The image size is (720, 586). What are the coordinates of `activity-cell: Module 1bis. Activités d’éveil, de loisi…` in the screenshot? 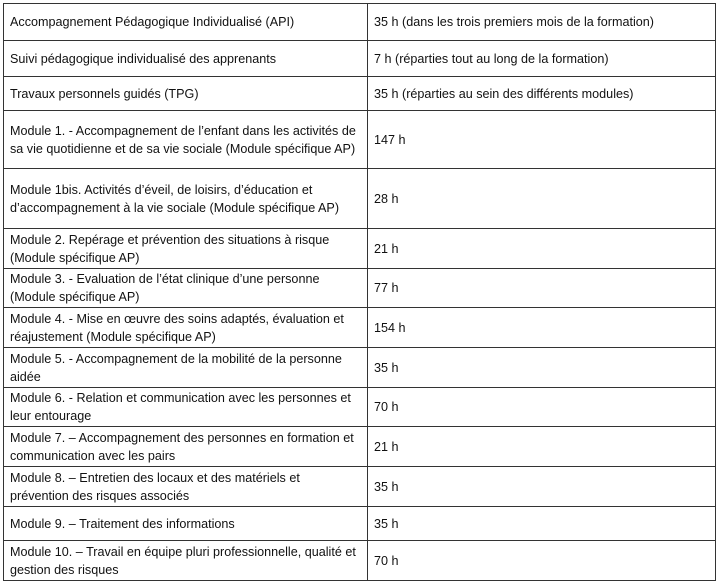 It's located at (185, 198).